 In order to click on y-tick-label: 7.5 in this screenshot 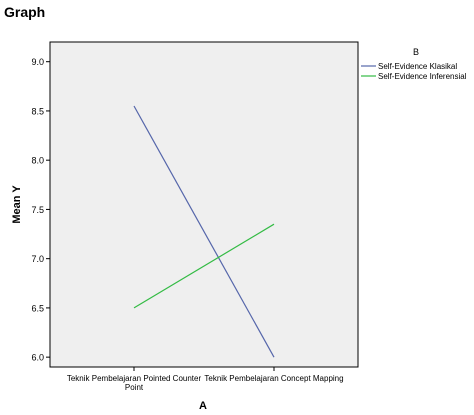, I will do `click(37, 210)`.